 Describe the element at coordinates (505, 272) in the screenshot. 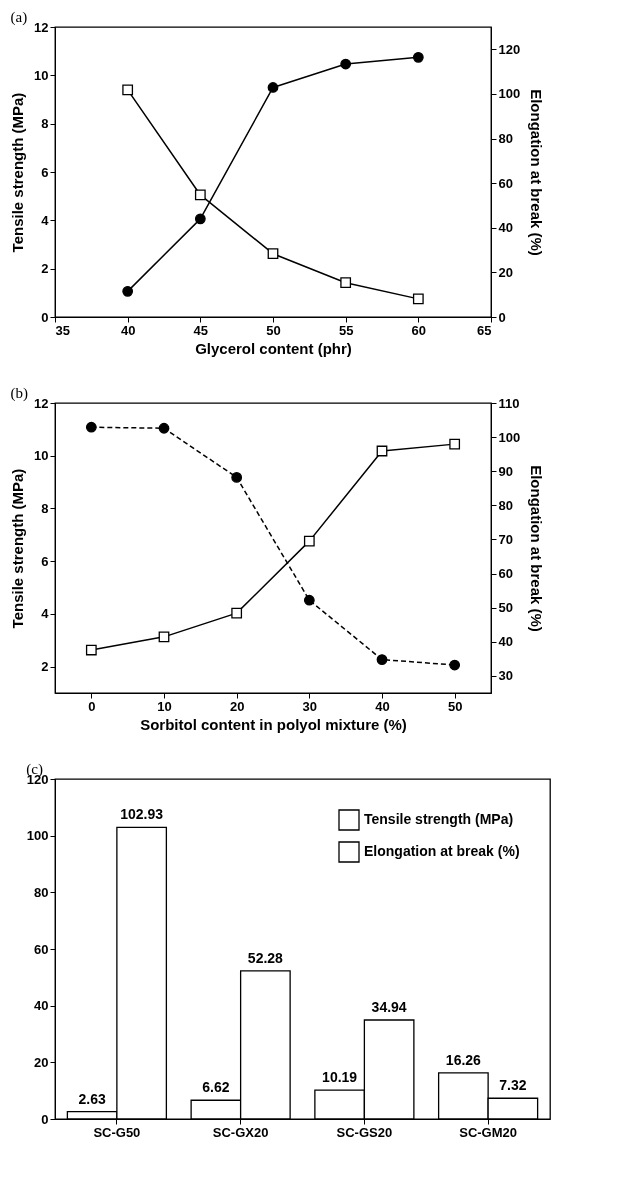

I see `y2-tick-label: 20` at that location.